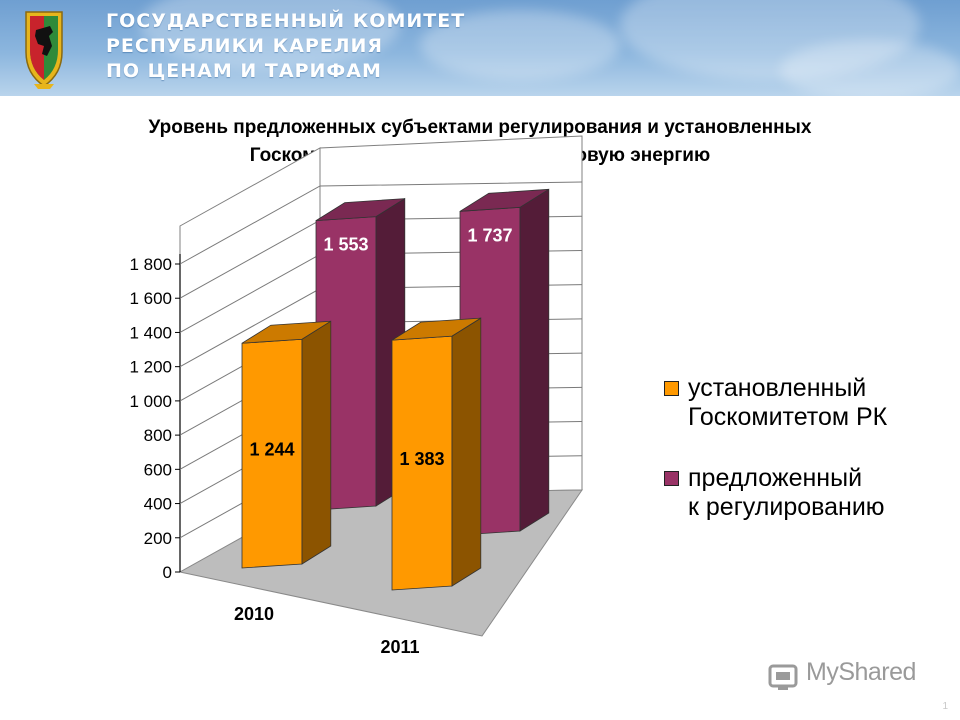 The height and width of the screenshot is (720, 960). I want to click on org-line-2: РЕСПУБЛИКИ КАРЕЛИЯ, so click(245, 46).